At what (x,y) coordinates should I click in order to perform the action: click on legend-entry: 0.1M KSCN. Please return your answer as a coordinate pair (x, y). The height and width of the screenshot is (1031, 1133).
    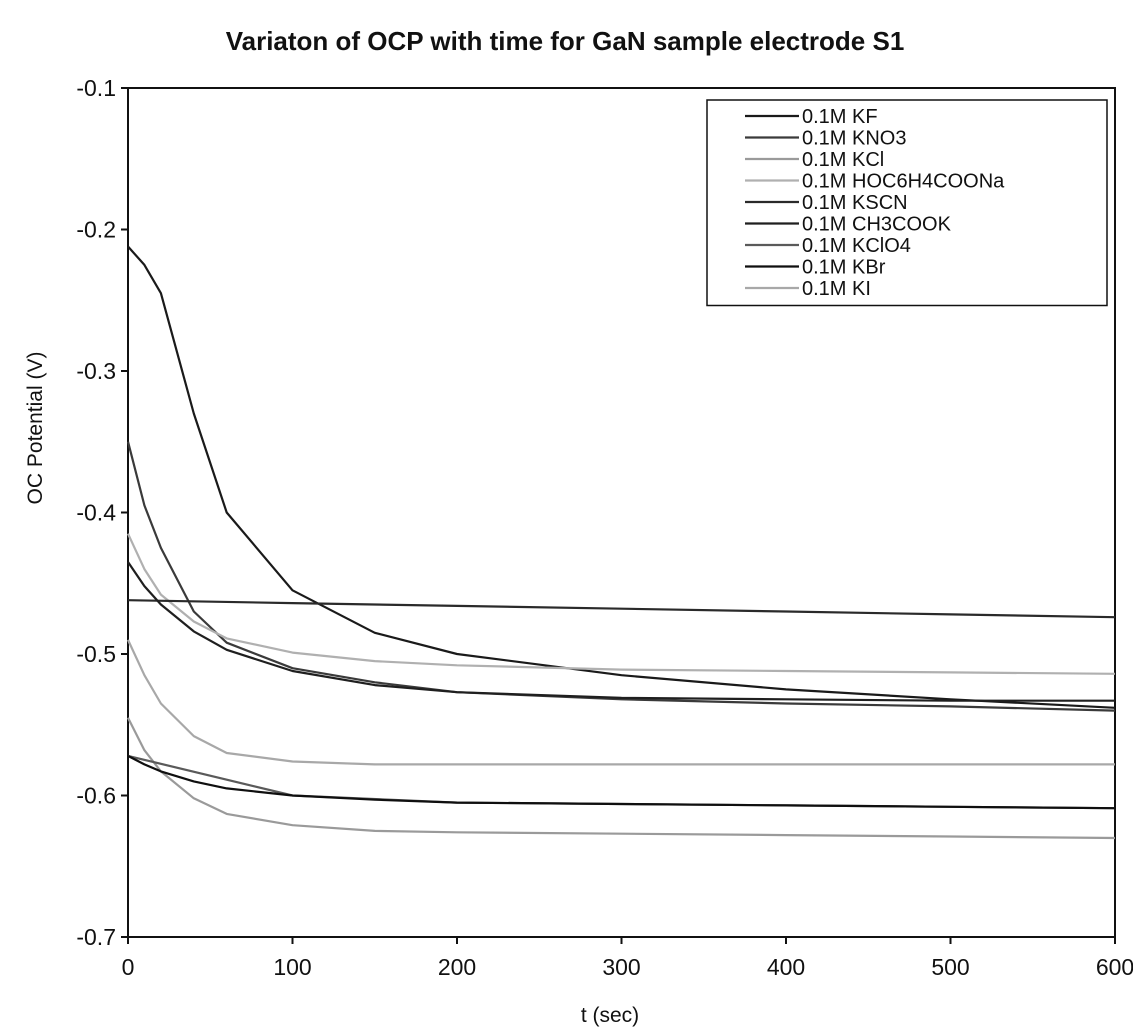
    Looking at the image, I should click on (855, 203).